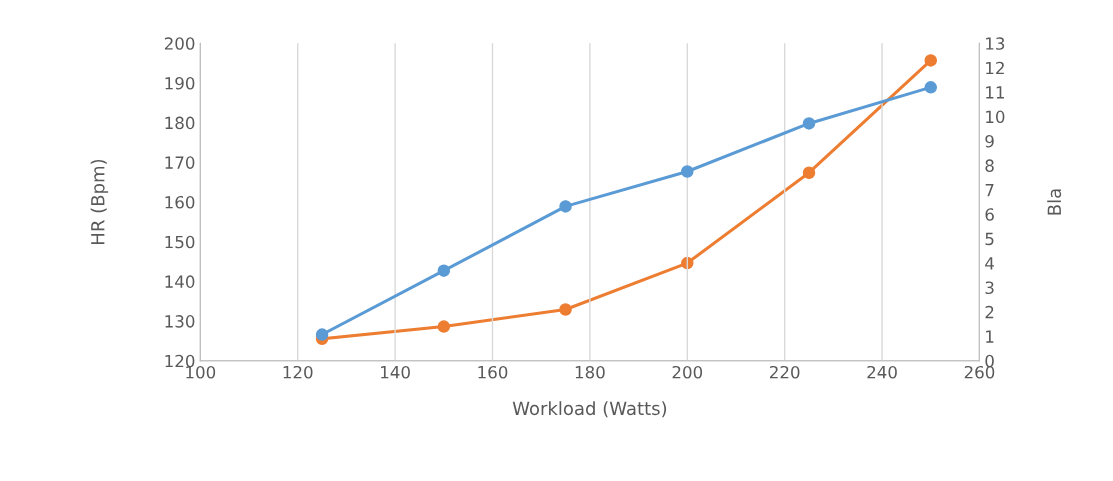  What do you see at coordinates (180, 321) in the screenshot?
I see `y-tick-label: 130` at bounding box center [180, 321].